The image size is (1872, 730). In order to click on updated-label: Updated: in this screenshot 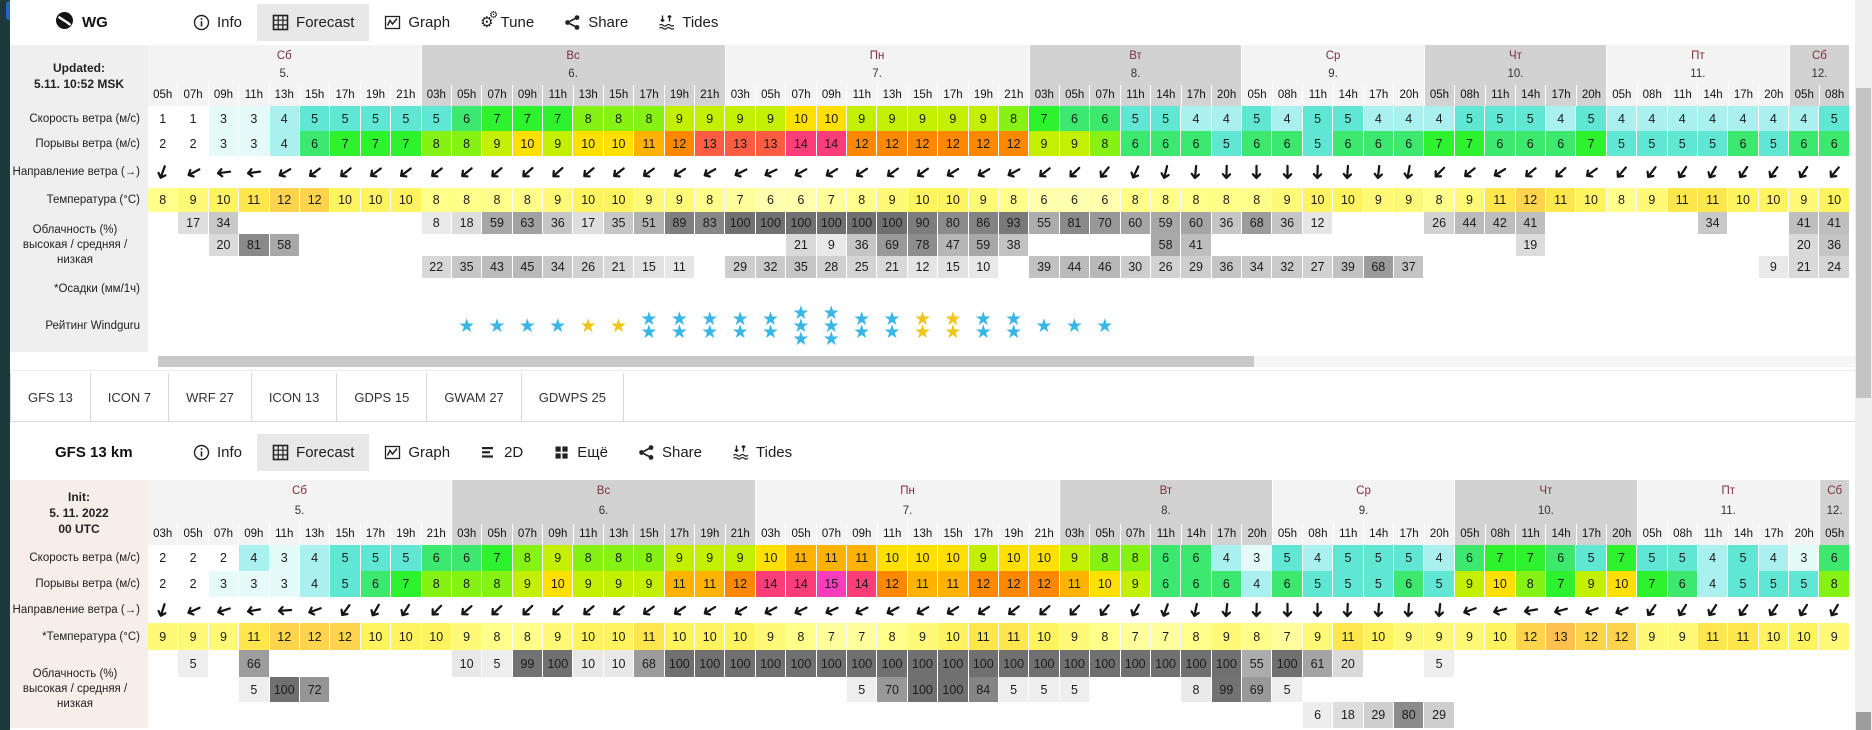, I will do `click(79, 67)`.